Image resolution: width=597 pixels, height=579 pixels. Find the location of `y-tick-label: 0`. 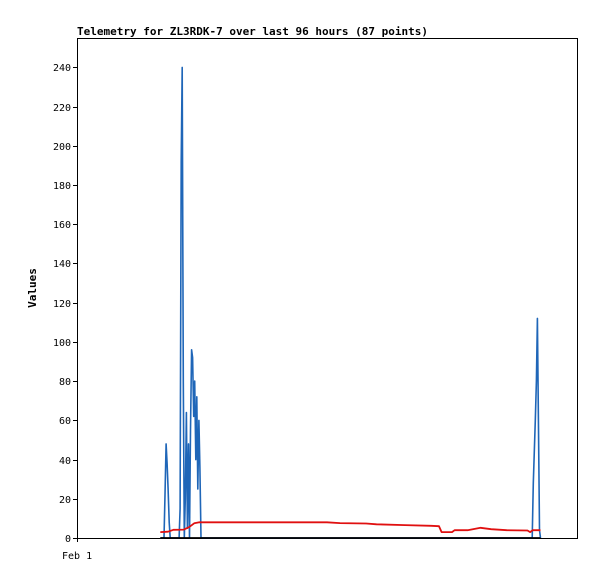

y-tick-label: 0 is located at coordinates (68, 539).